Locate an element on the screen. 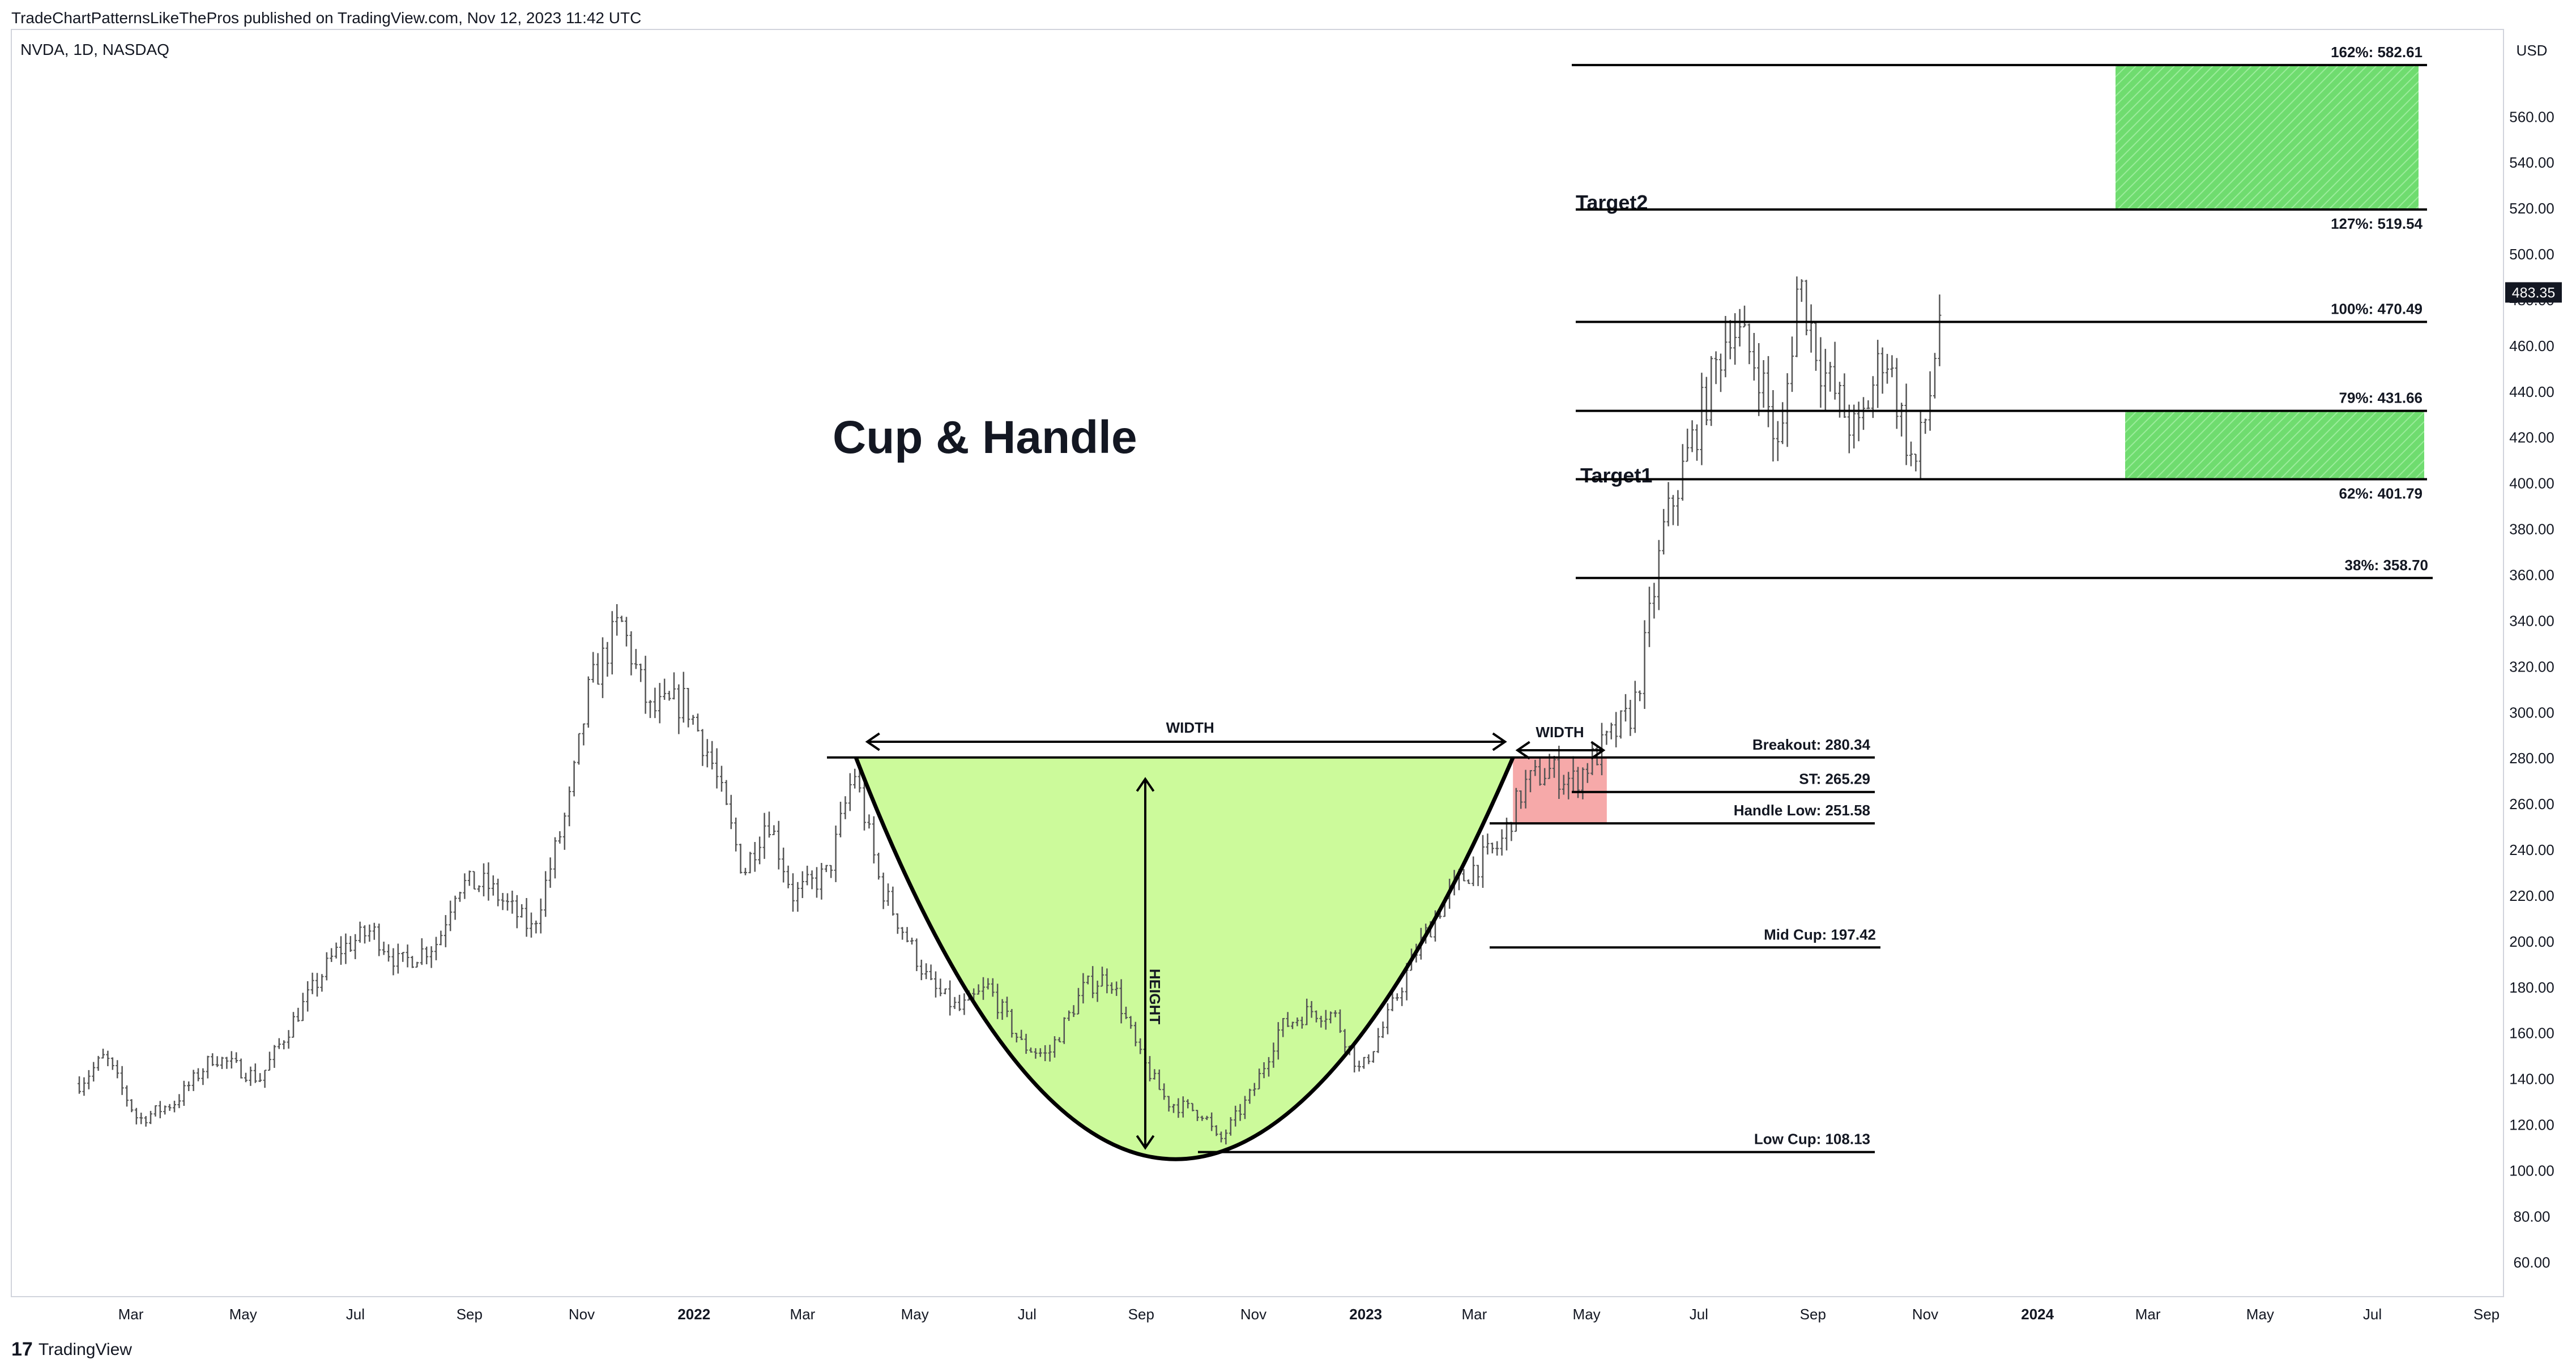  symbol-label: NVDA, 1D, NASDAQ is located at coordinates (94, 49).